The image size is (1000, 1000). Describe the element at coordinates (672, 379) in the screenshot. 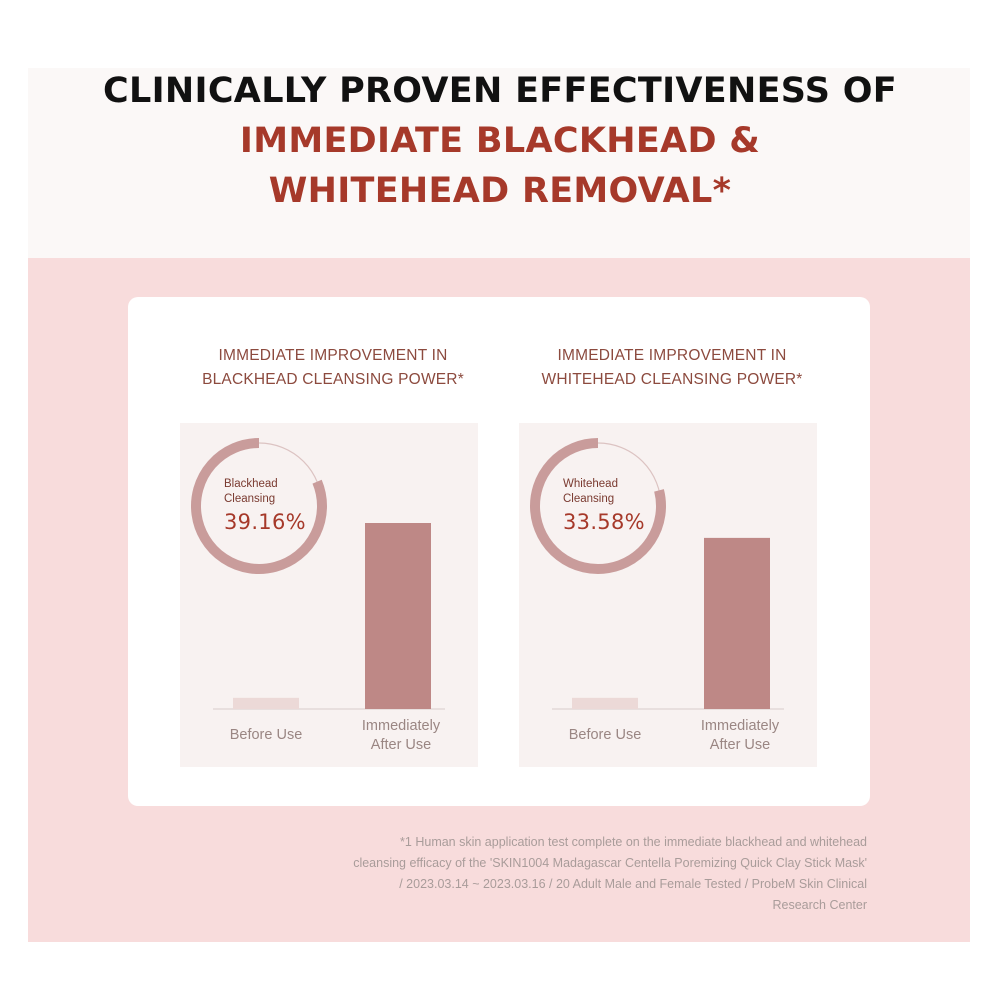

I see `chart-title-line: WHITEHEAD CLEANSING POWER*` at that location.